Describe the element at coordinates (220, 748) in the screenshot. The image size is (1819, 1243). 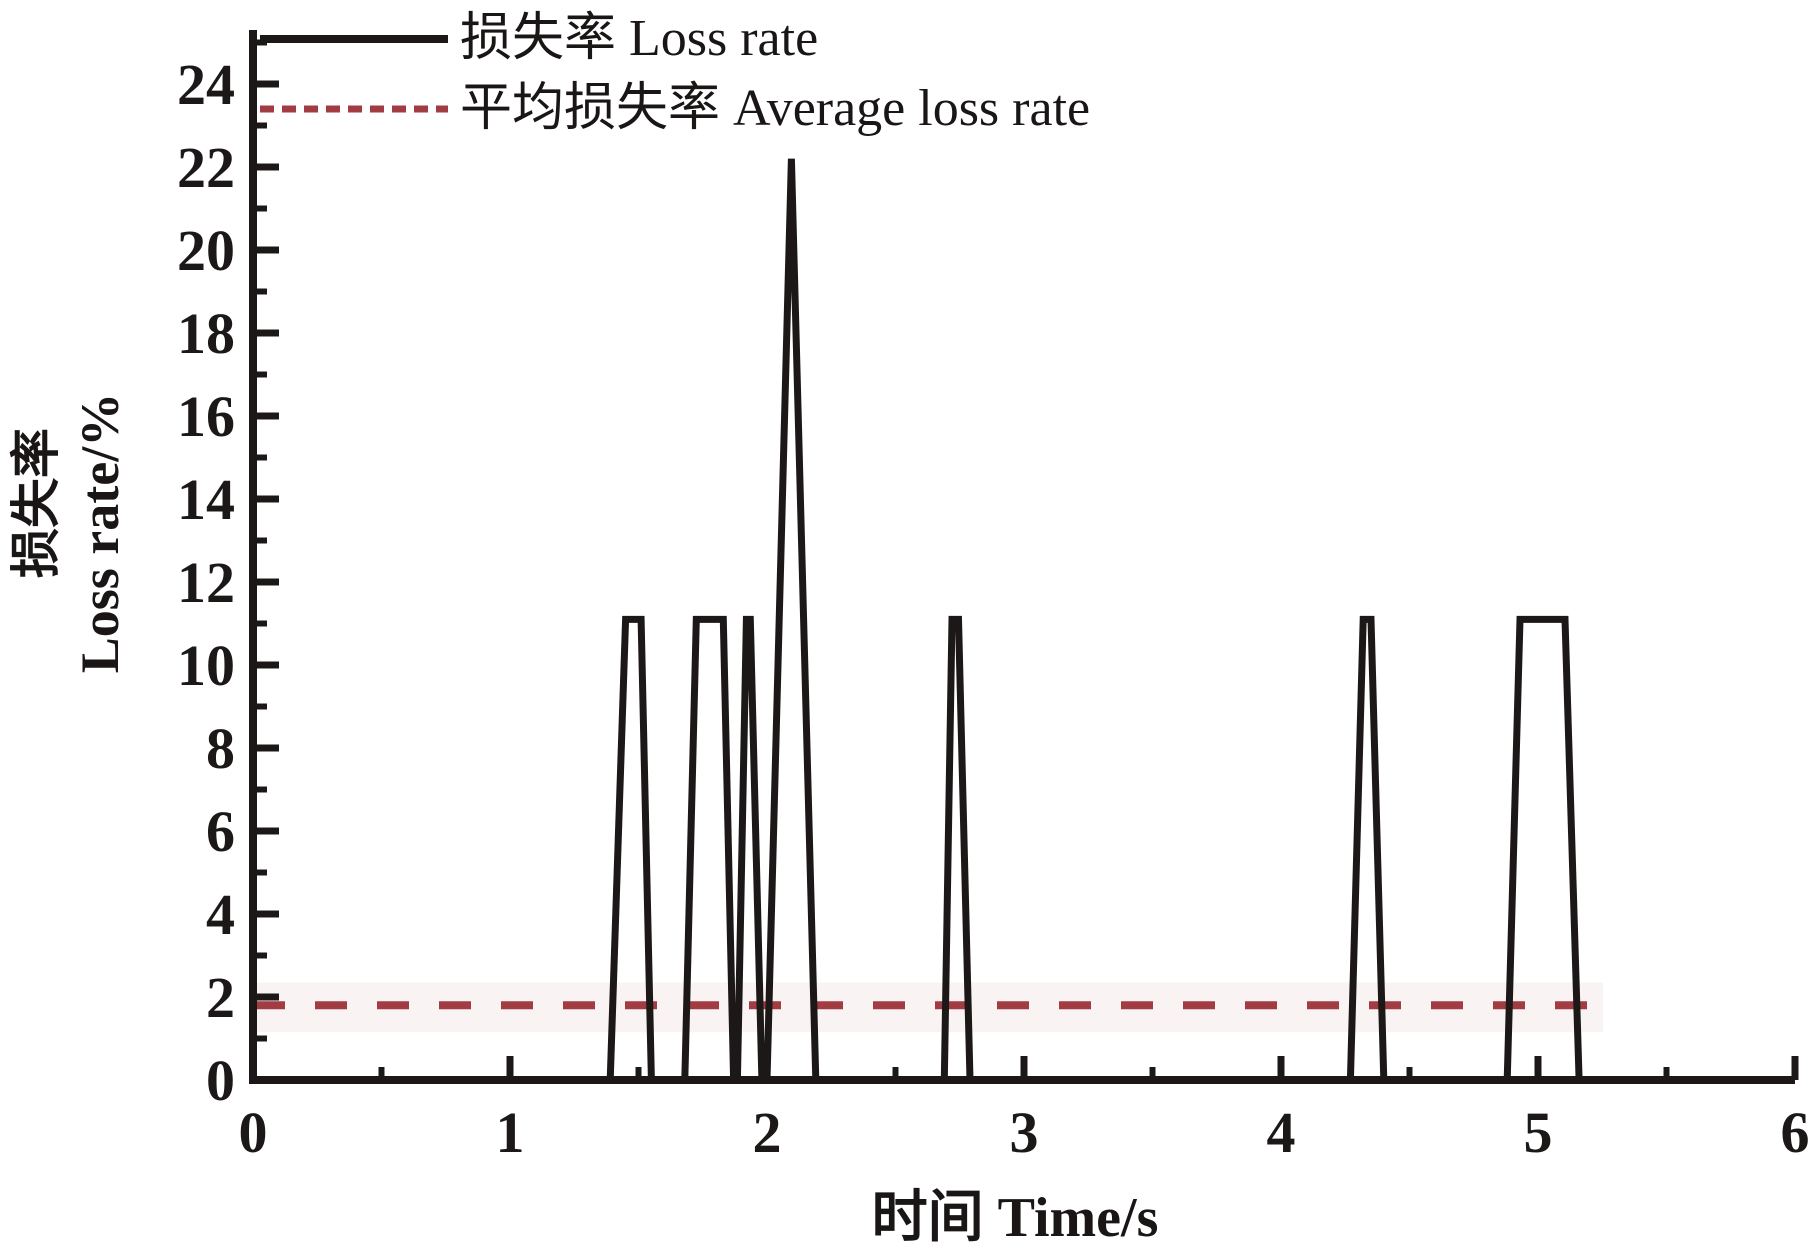
I see `y-axis-tick-label: 8` at that location.